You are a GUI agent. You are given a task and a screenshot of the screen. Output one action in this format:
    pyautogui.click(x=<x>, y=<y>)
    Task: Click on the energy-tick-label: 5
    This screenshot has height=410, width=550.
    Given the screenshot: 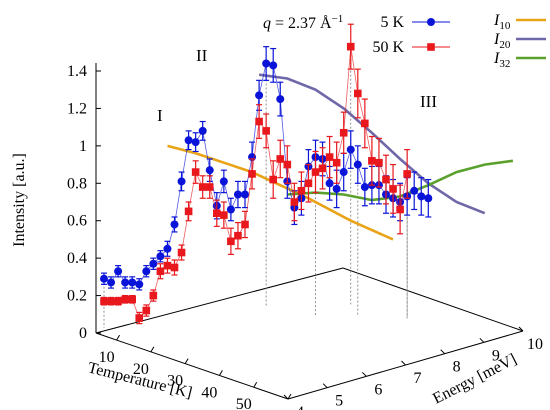 What is the action you would take?
    pyautogui.click(x=339, y=401)
    